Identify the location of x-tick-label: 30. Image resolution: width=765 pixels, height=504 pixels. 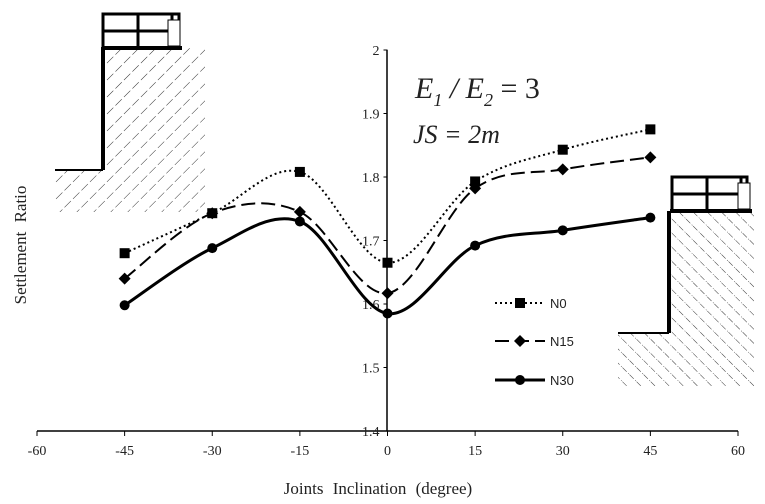
(563, 451).